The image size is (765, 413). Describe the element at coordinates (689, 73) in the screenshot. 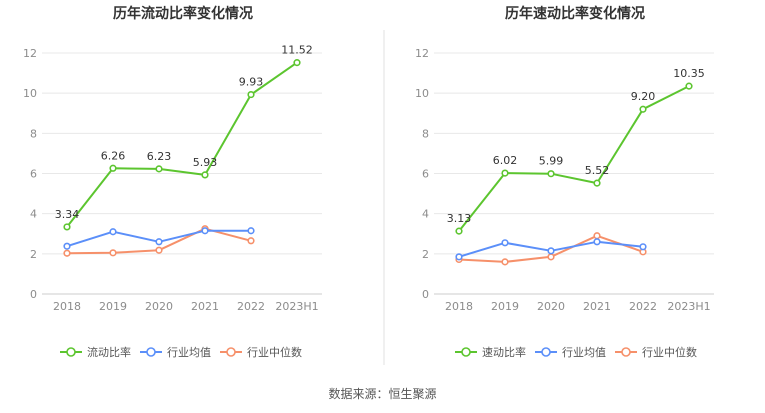

I see `data-label: 10.35` at that location.